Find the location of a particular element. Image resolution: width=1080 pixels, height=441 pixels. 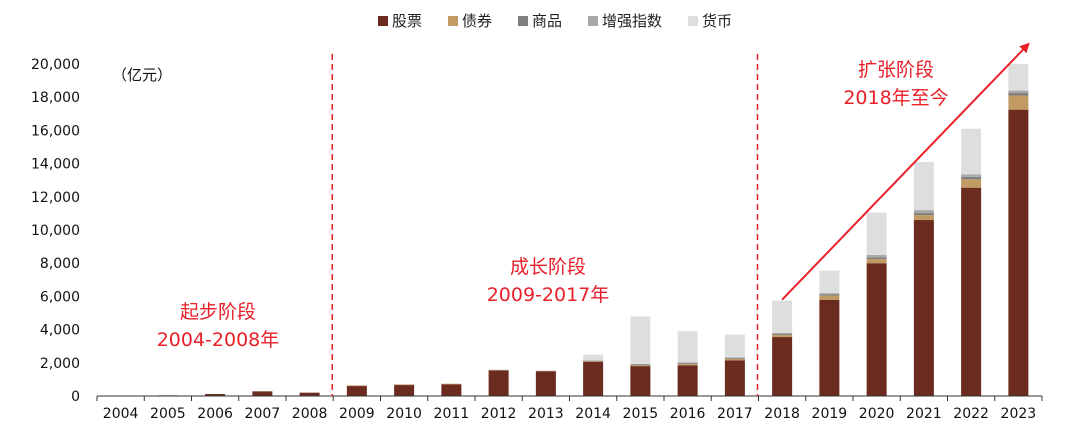

bar-stack-2010 is located at coordinates (404, 390).